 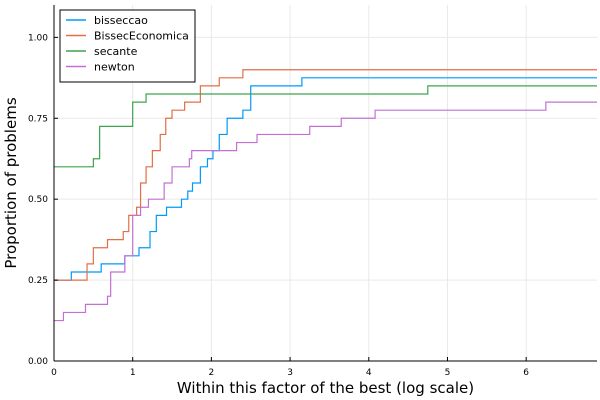 I want to click on y-tick-label: 0.75, so click(x=38, y=119).